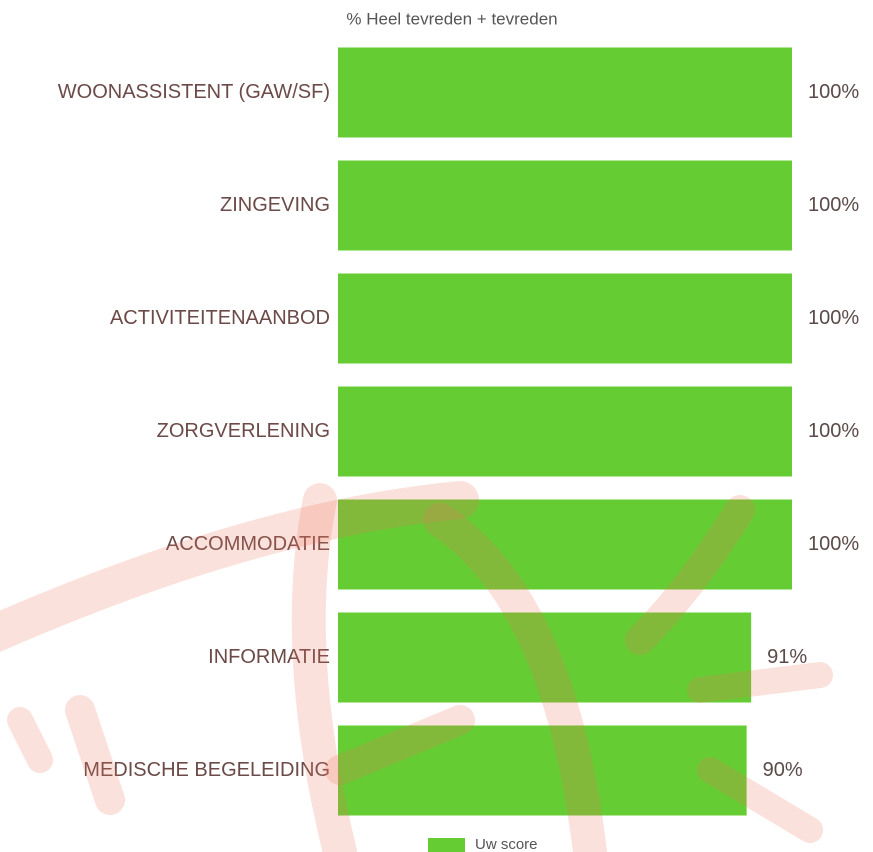  I want to click on chart-title: % Heel tevreden + tevreden, so click(451, 18).